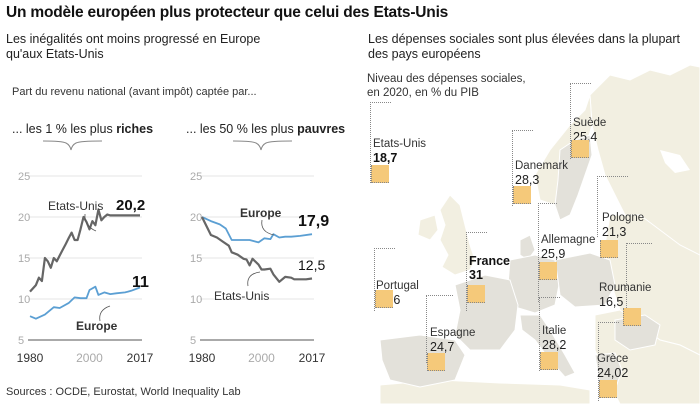 Image resolution: width=700 pixels, height=404 pixels. I want to click on country-value: 21,3, so click(614, 232).